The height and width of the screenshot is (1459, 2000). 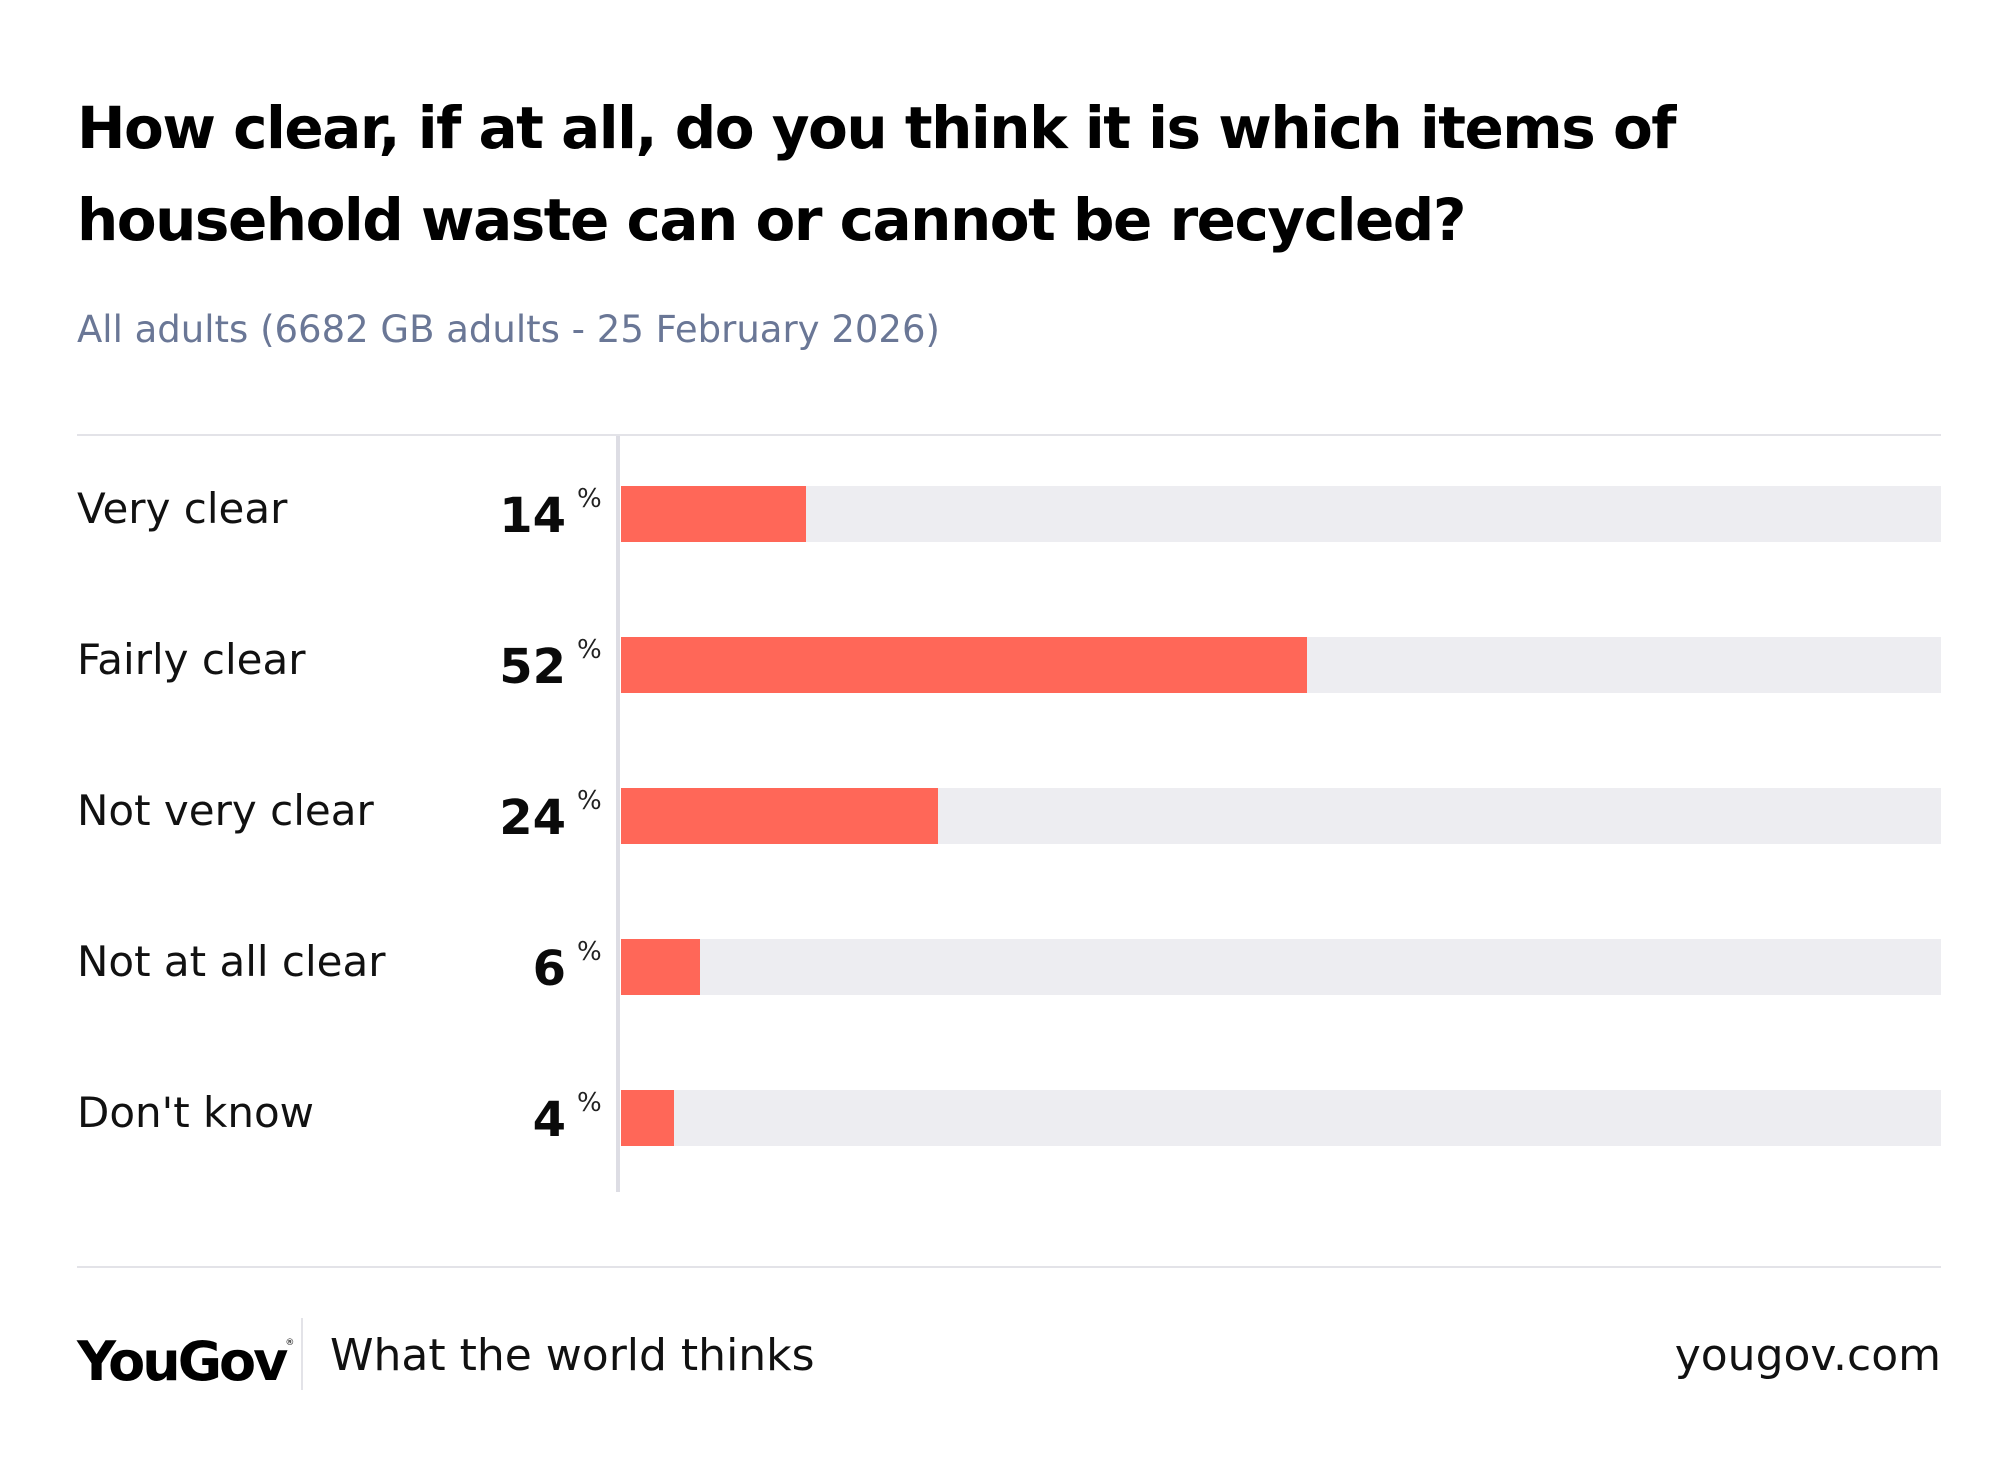 What do you see at coordinates (182, 508) in the screenshot?
I see `category-label: Very clear` at bounding box center [182, 508].